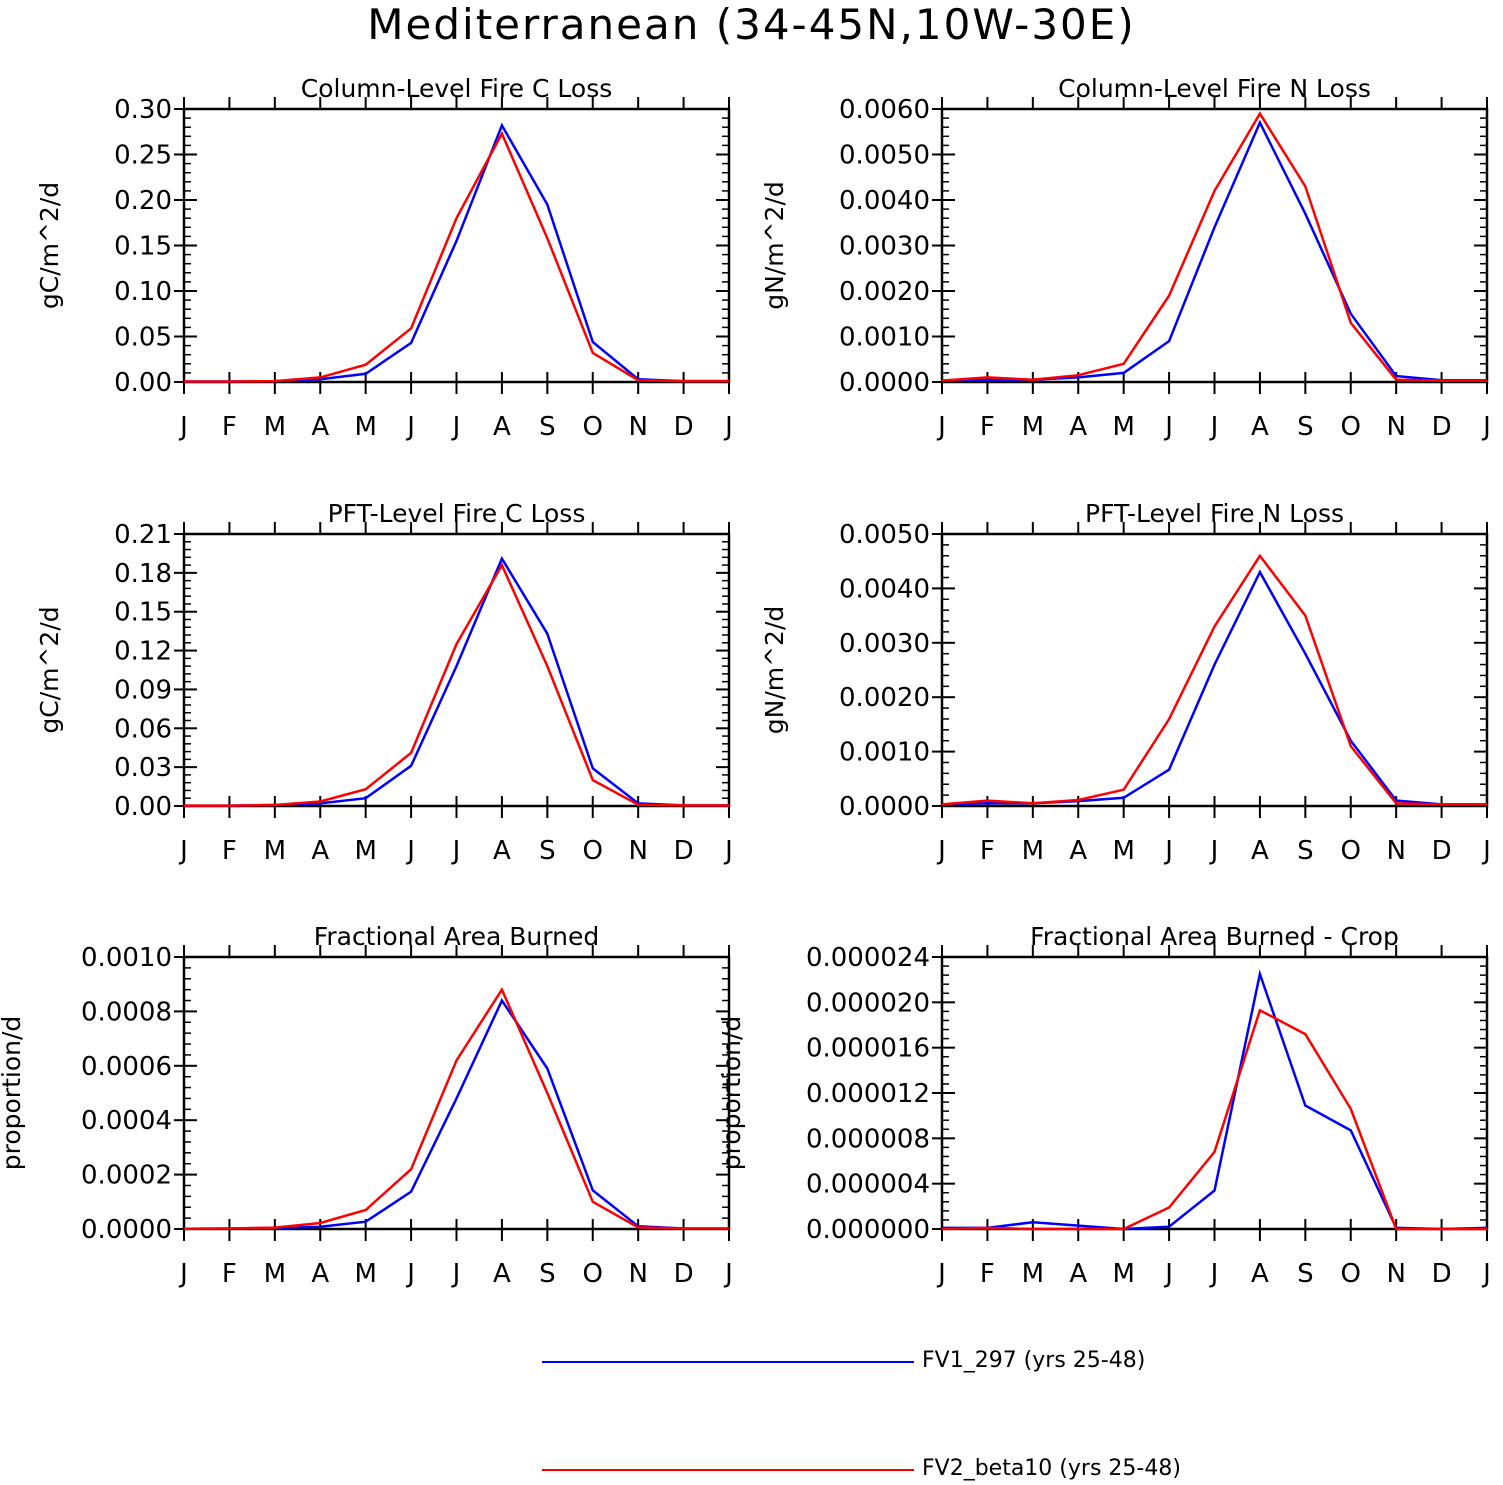  What do you see at coordinates (884, 201) in the screenshot?
I see `y-tick-label: 0.0040` at bounding box center [884, 201].